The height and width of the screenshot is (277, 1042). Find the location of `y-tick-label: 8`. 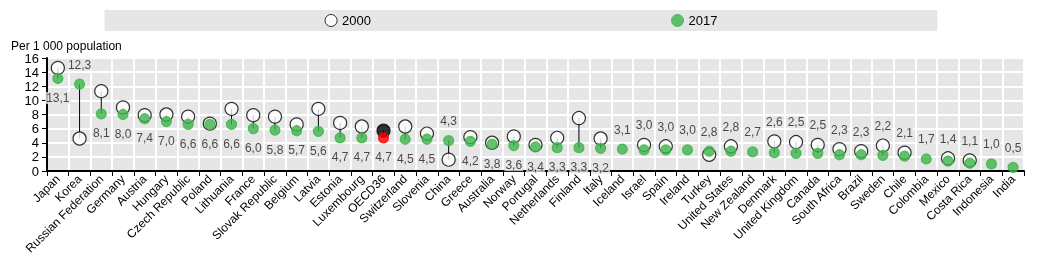

y-tick-label: 8 is located at coordinates (35, 114).